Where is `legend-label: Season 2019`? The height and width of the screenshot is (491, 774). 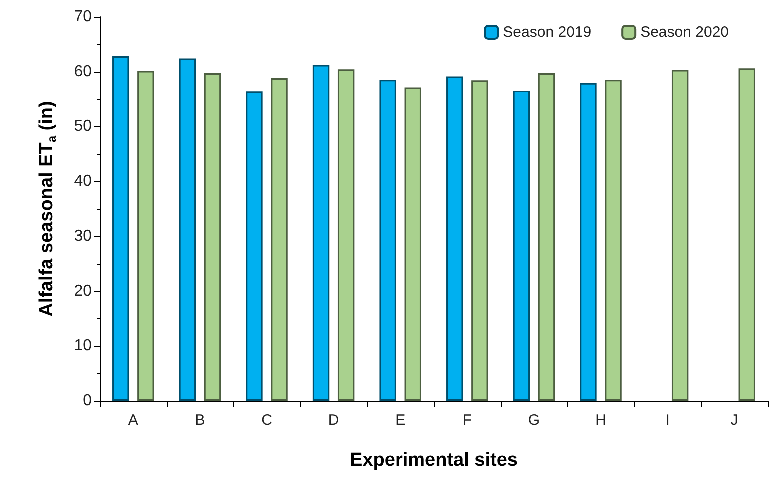
legend-label: Season 2019 is located at coordinates (547, 32).